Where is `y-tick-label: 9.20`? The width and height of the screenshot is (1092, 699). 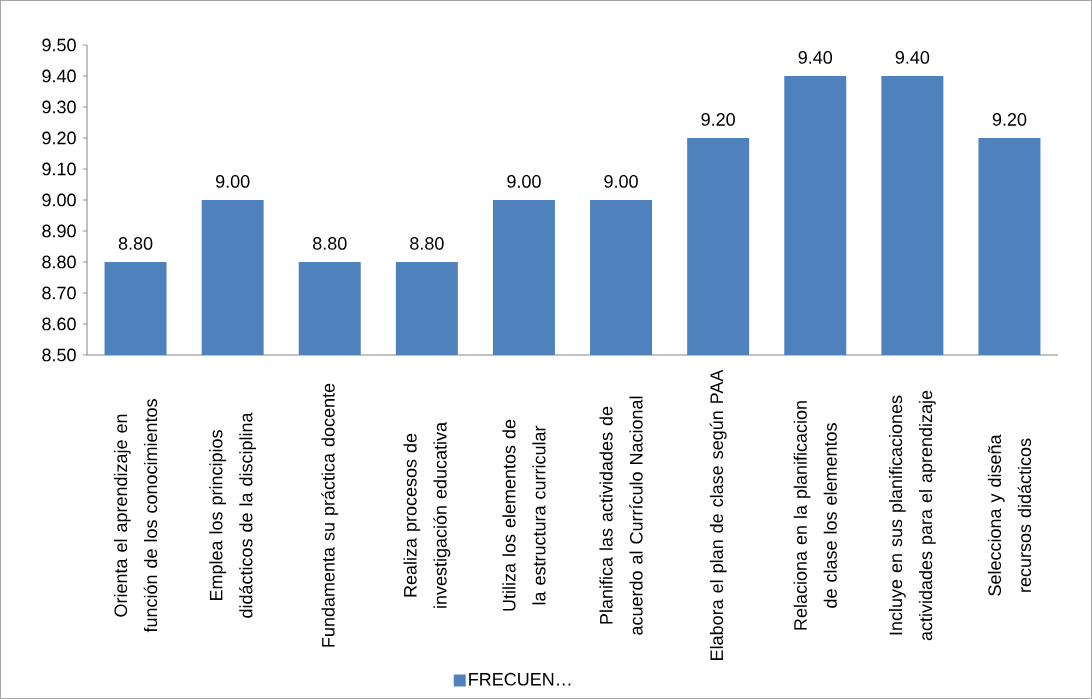 y-tick-label: 9.20 is located at coordinates (59, 138).